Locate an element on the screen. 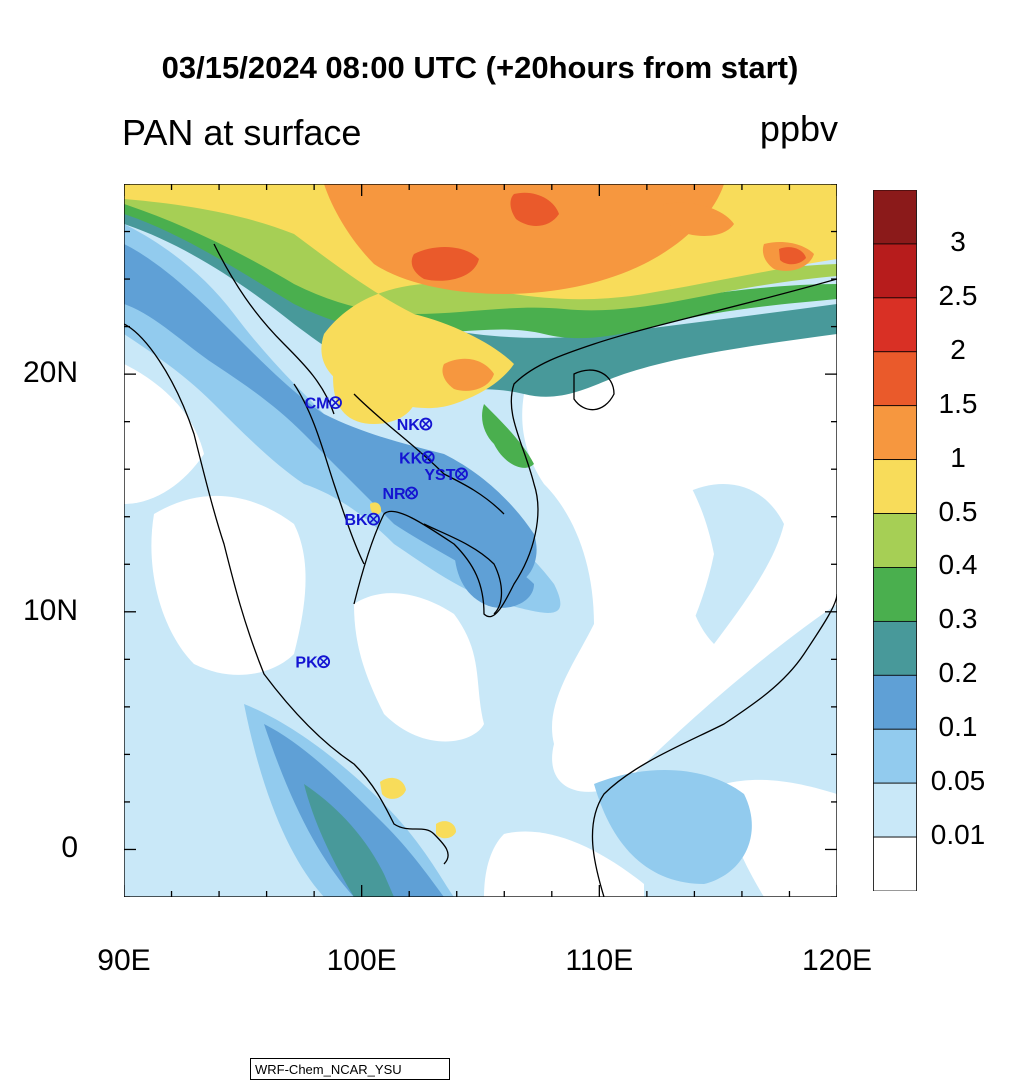  station-label: KK is located at coordinates (411, 458).